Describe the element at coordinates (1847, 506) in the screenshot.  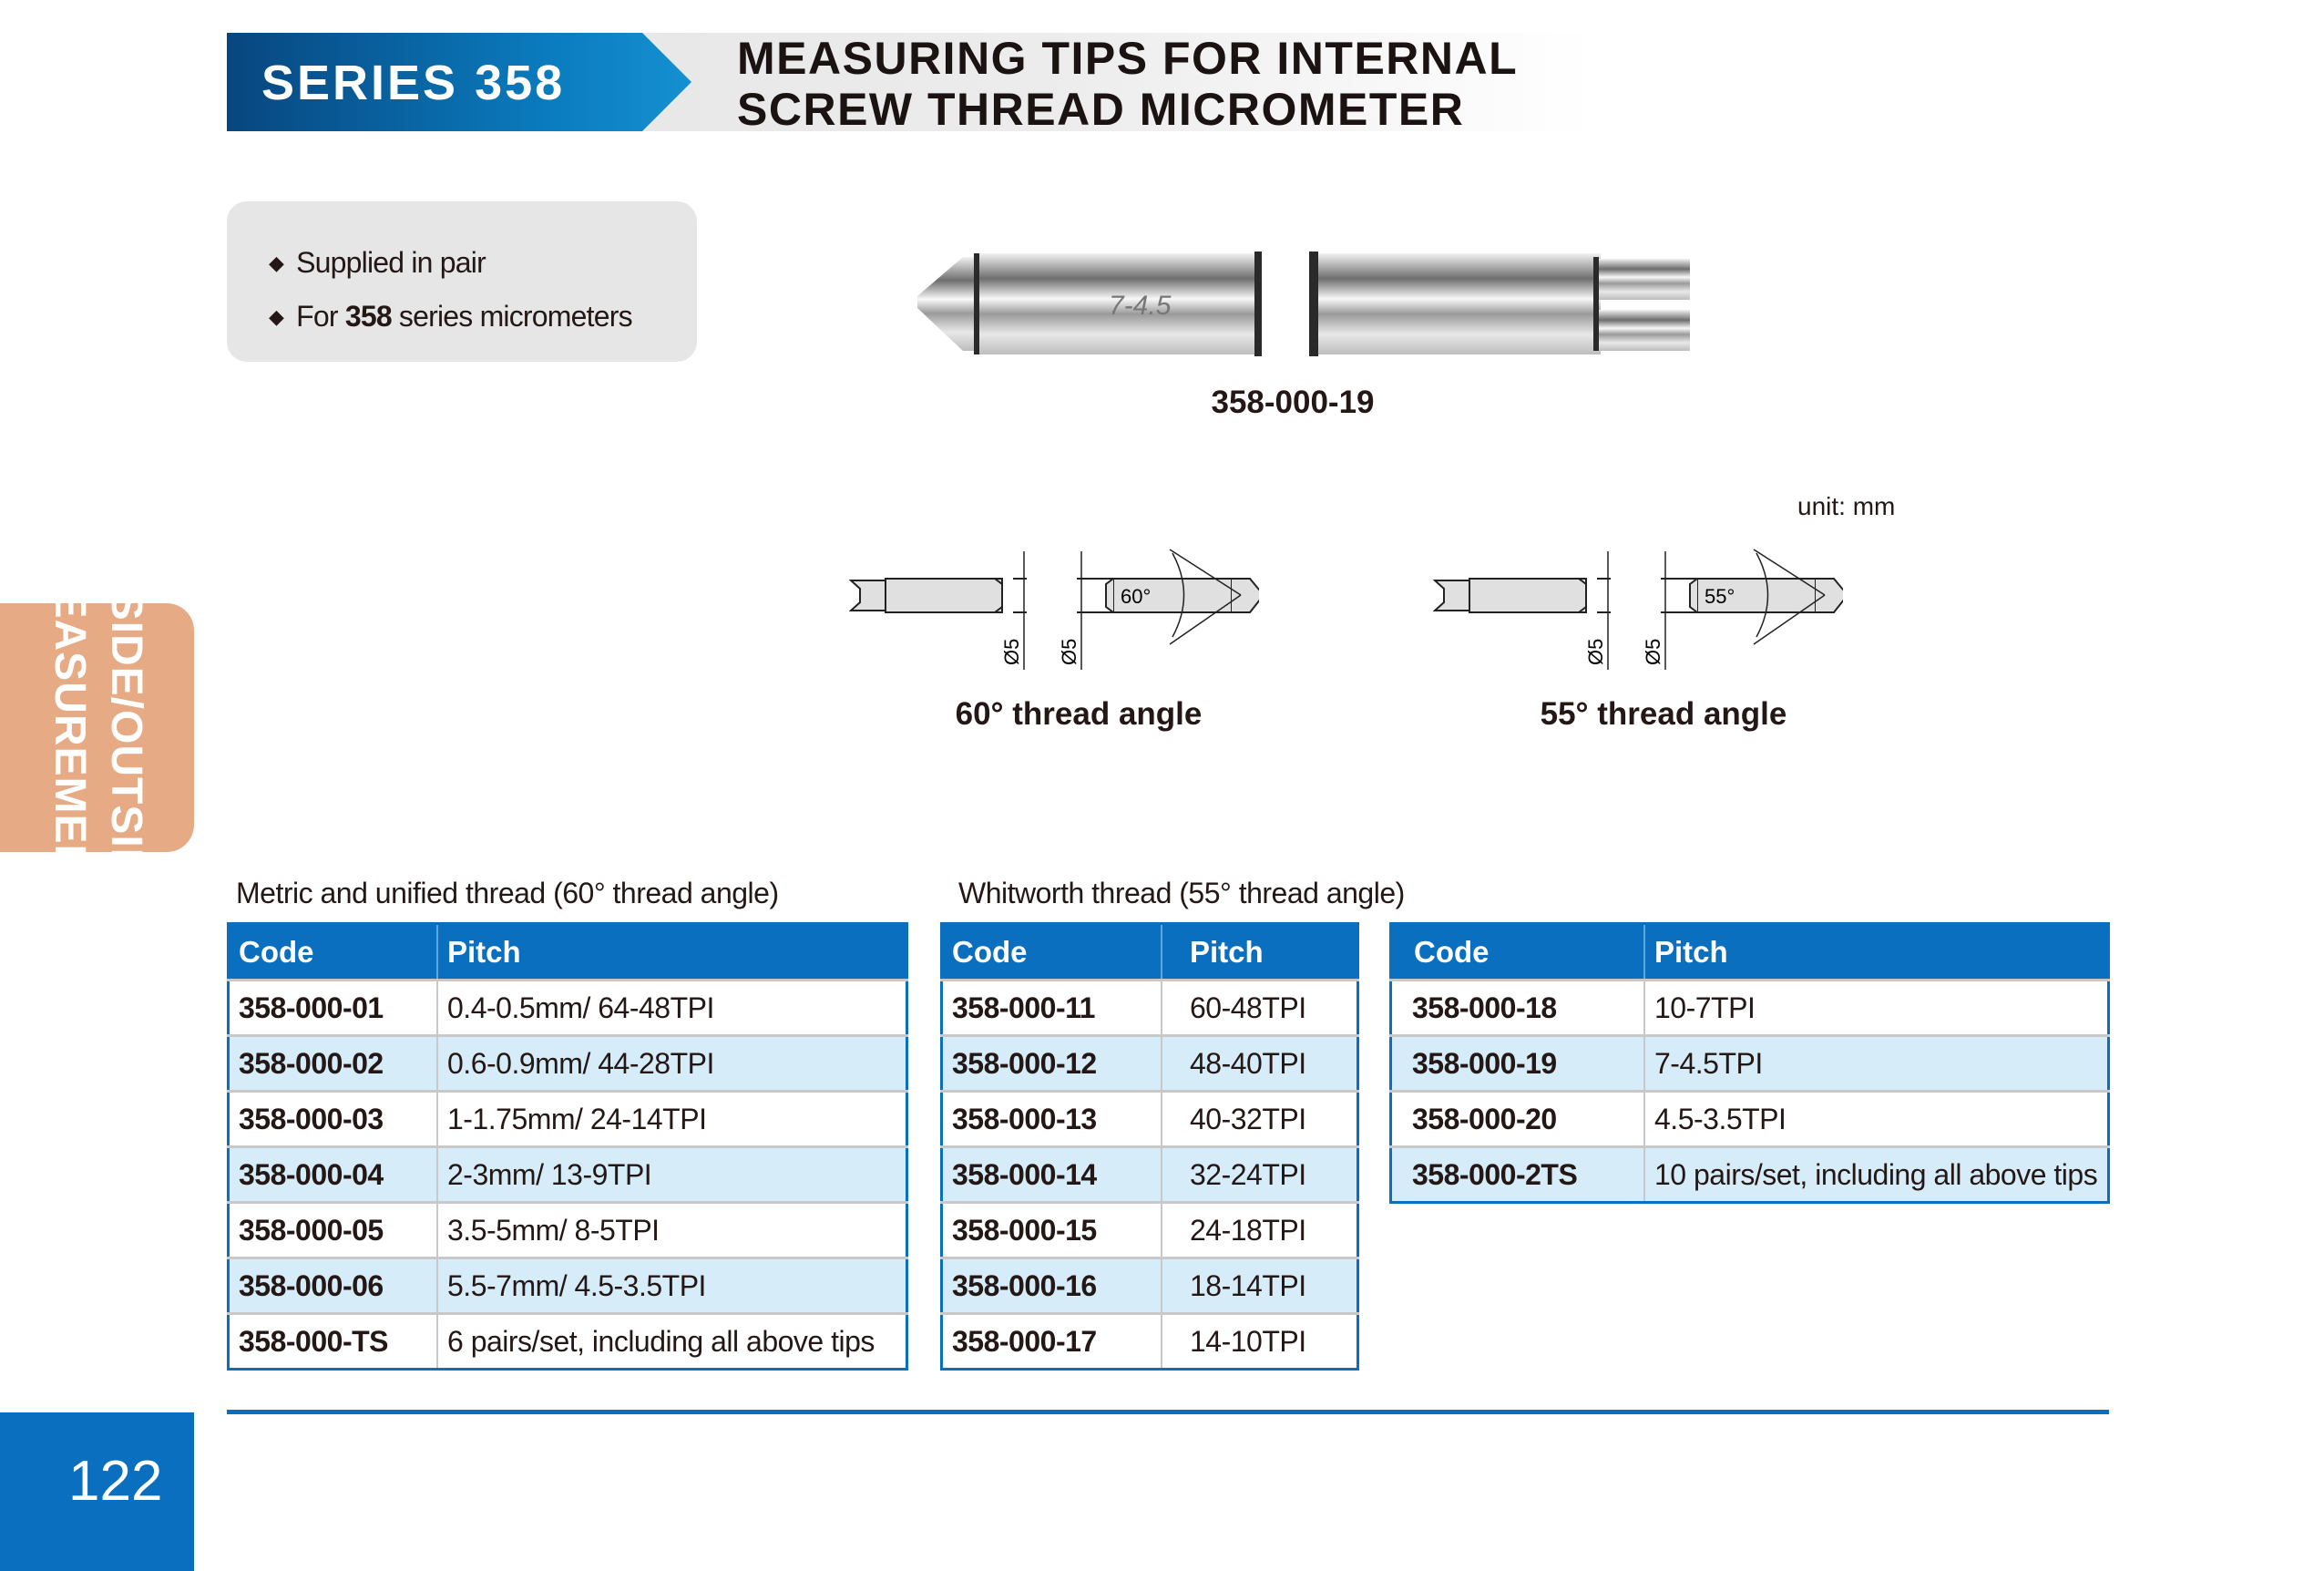
I see `unit-label: unit: mm` at that location.